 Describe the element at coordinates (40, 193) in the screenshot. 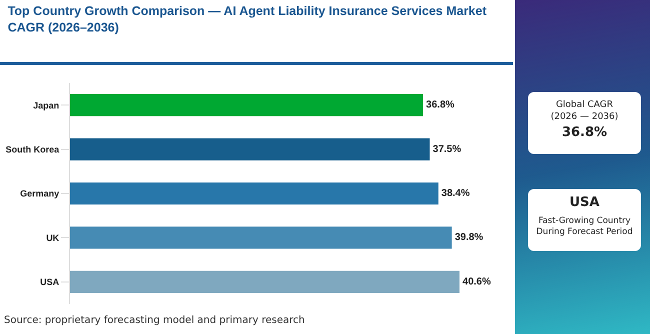

I see `y-tick-label: Germany` at that location.